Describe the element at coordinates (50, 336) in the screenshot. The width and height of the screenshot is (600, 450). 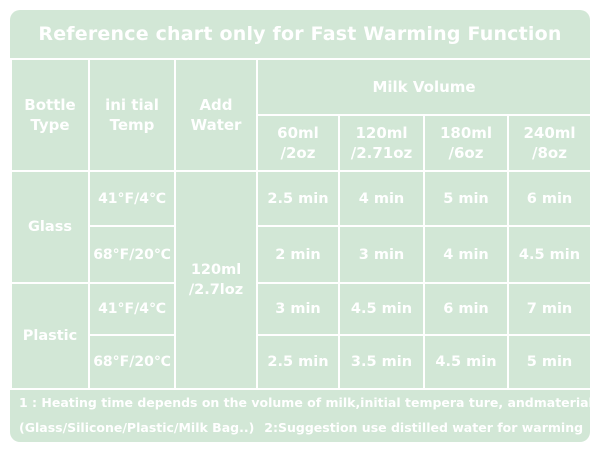
I see `bottle-type-plastic: Plastic` at that location.